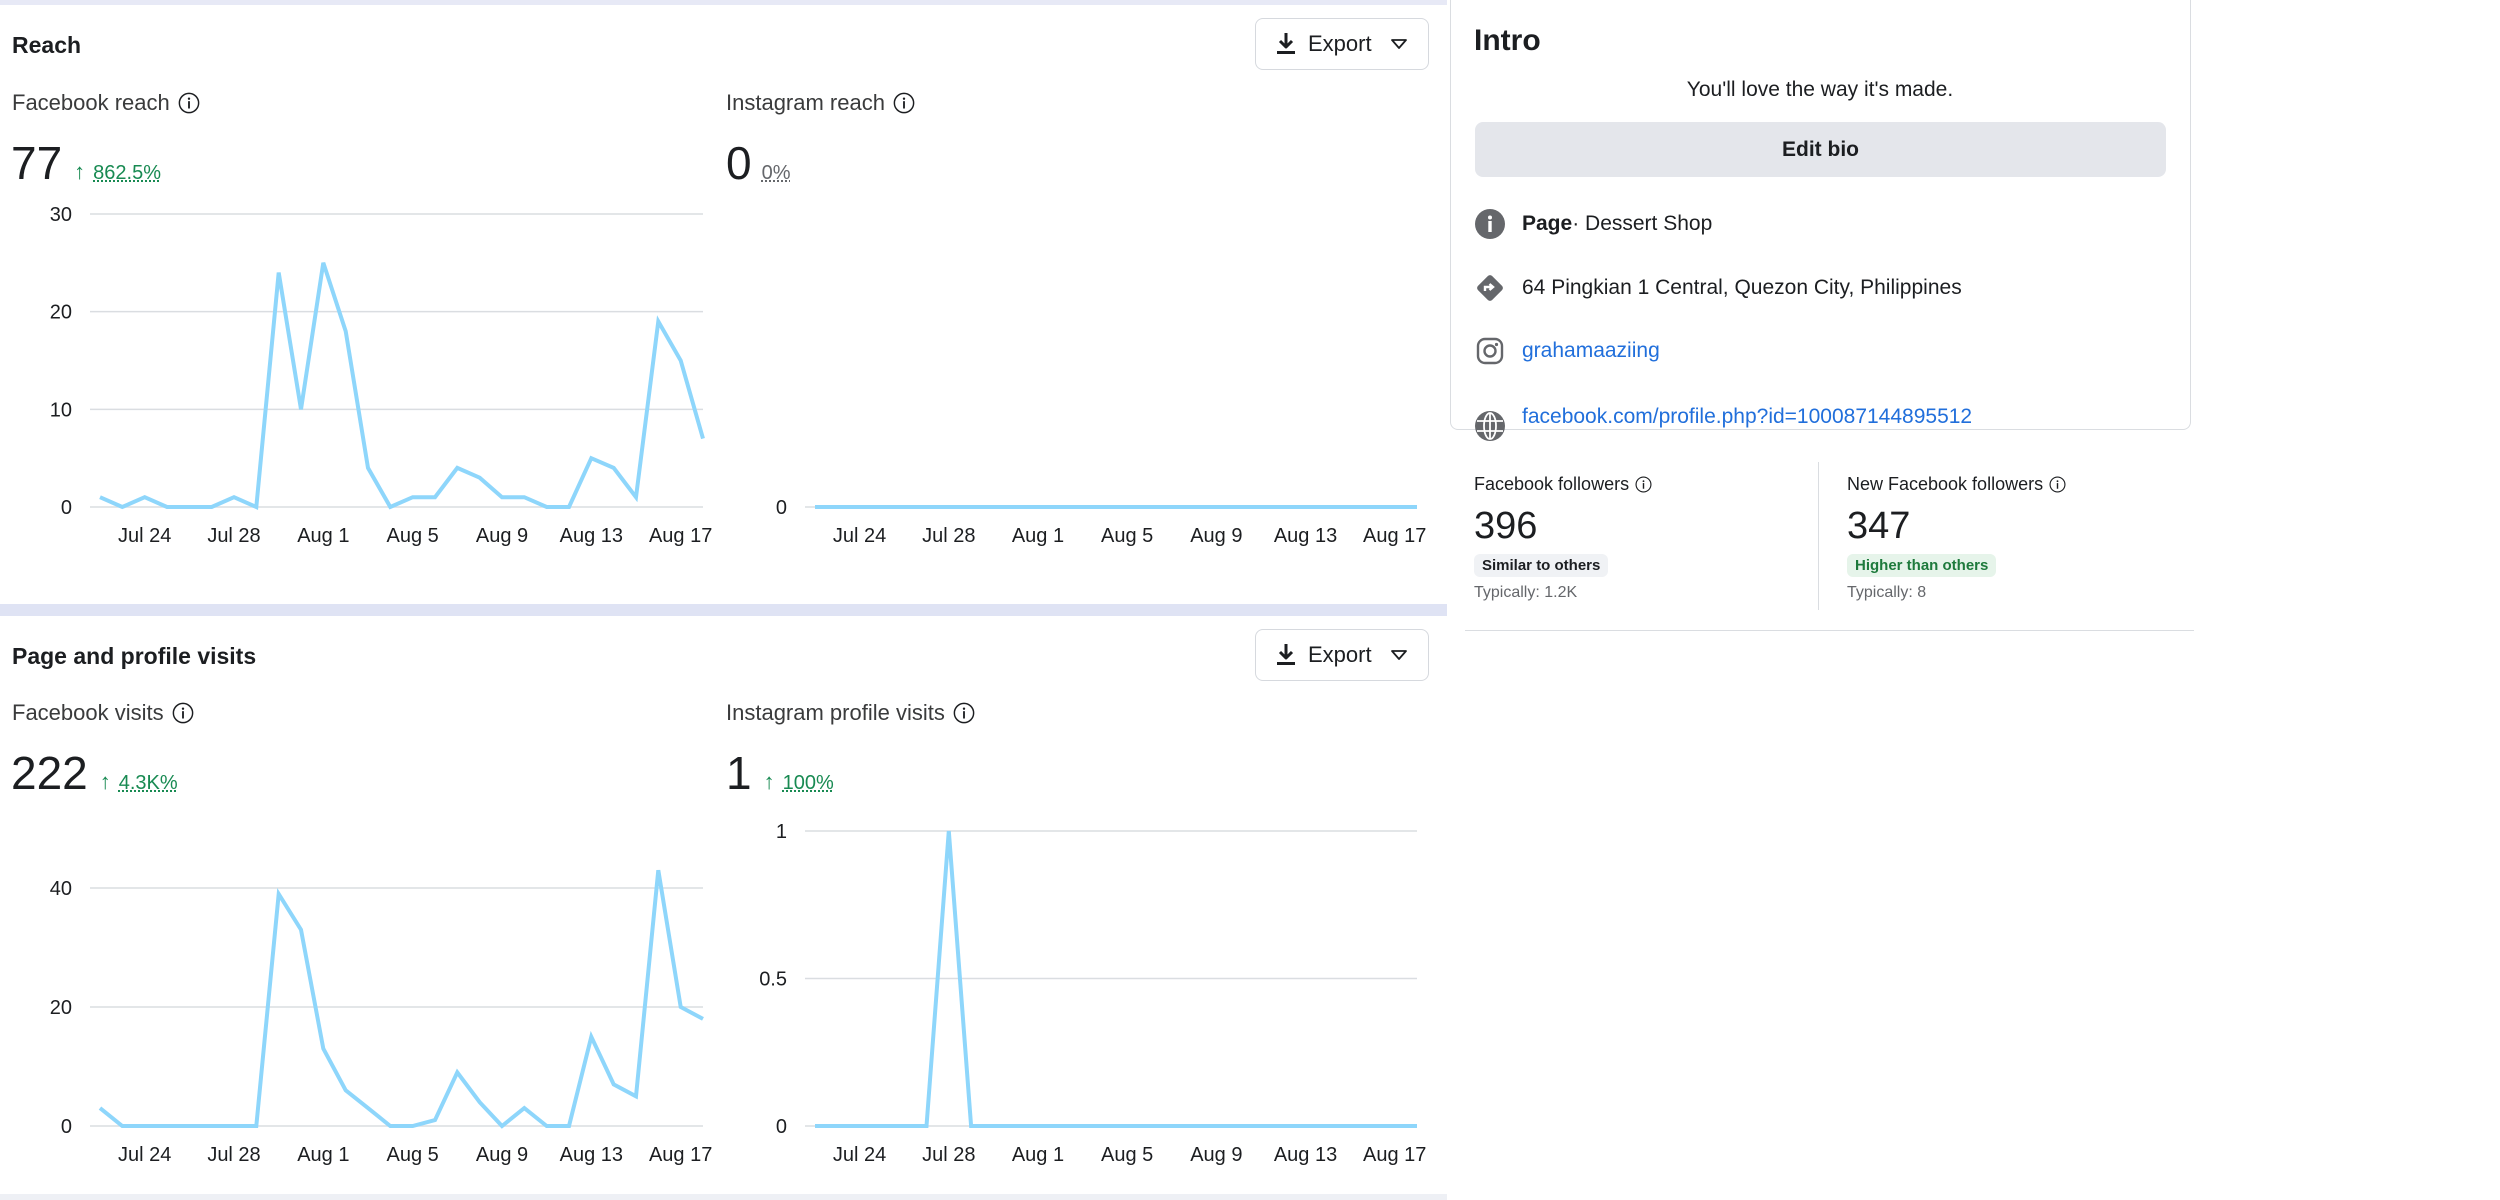 Image resolution: width=2500 pixels, height=1200 pixels. What do you see at coordinates (1085, 375) in the screenshot?
I see `instagram-reach-chart: 0 Jul 24 Jul 28 Aug 1 Aug 5 Aug 9 Aug 13 Aug 17` at bounding box center [1085, 375].